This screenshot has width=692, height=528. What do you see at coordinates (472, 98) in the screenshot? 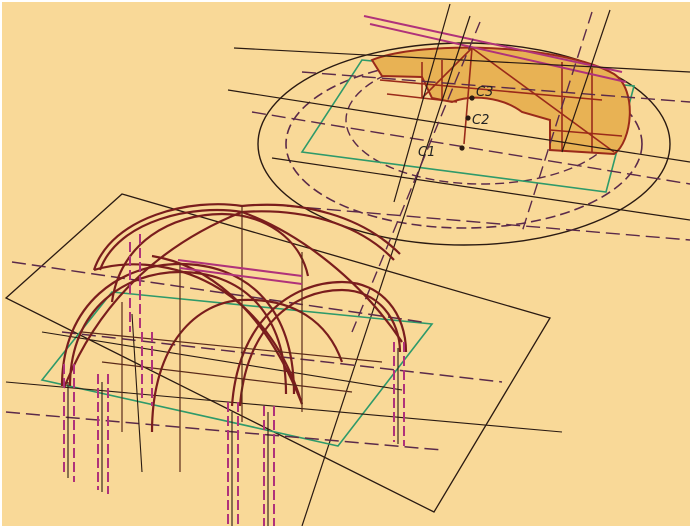
I see `center-point-c3` at bounding box center [472, 98].